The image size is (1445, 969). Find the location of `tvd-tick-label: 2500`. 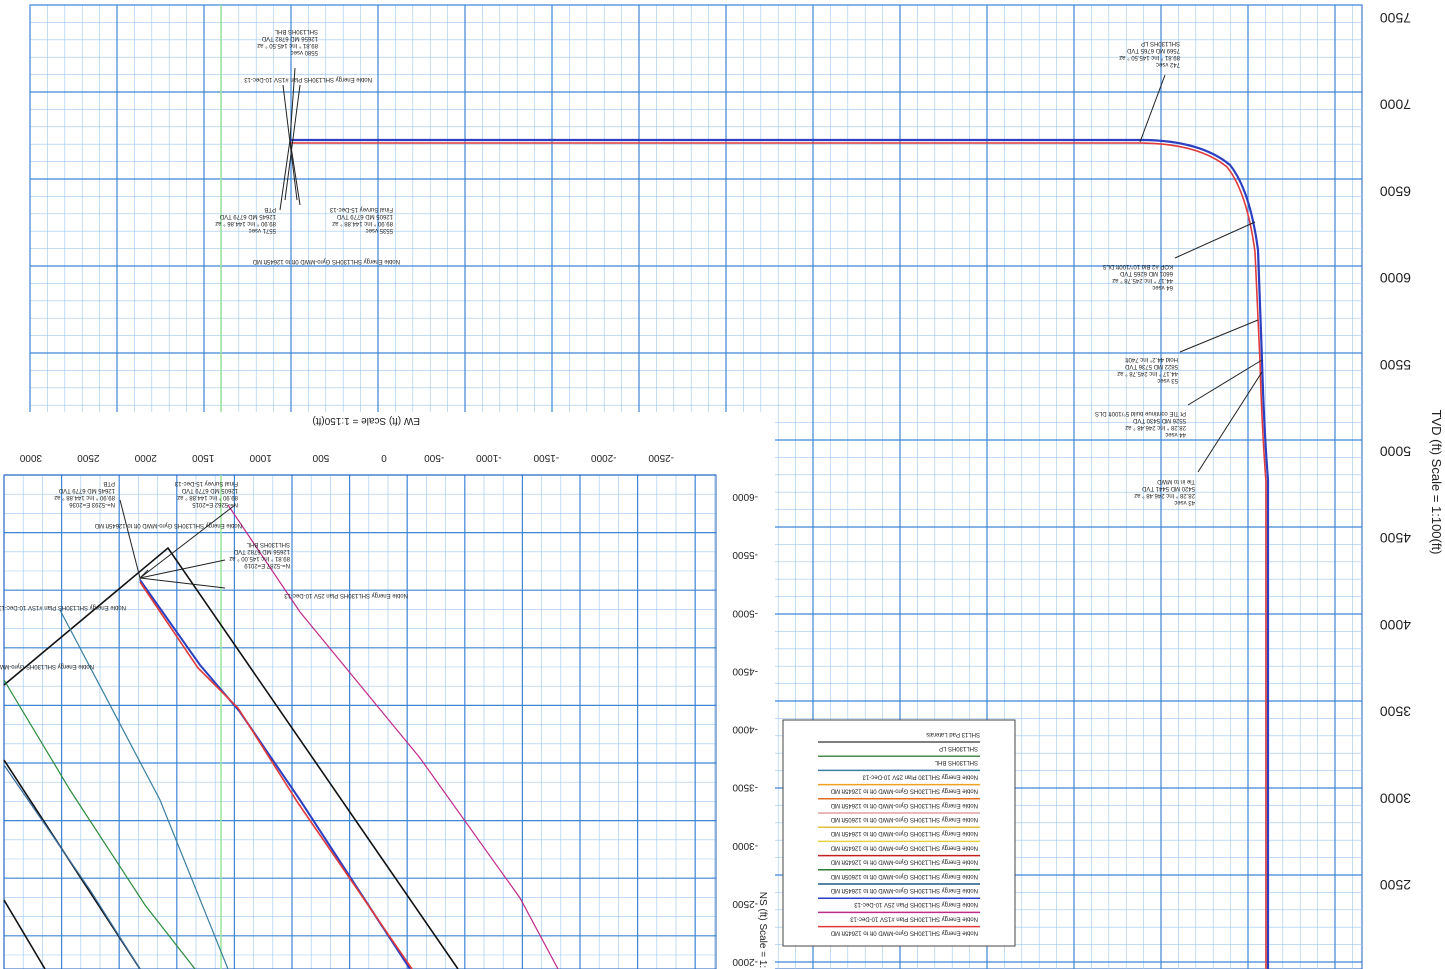

tvd-tick-label: 2500 is located at coordinates (1395, 885).